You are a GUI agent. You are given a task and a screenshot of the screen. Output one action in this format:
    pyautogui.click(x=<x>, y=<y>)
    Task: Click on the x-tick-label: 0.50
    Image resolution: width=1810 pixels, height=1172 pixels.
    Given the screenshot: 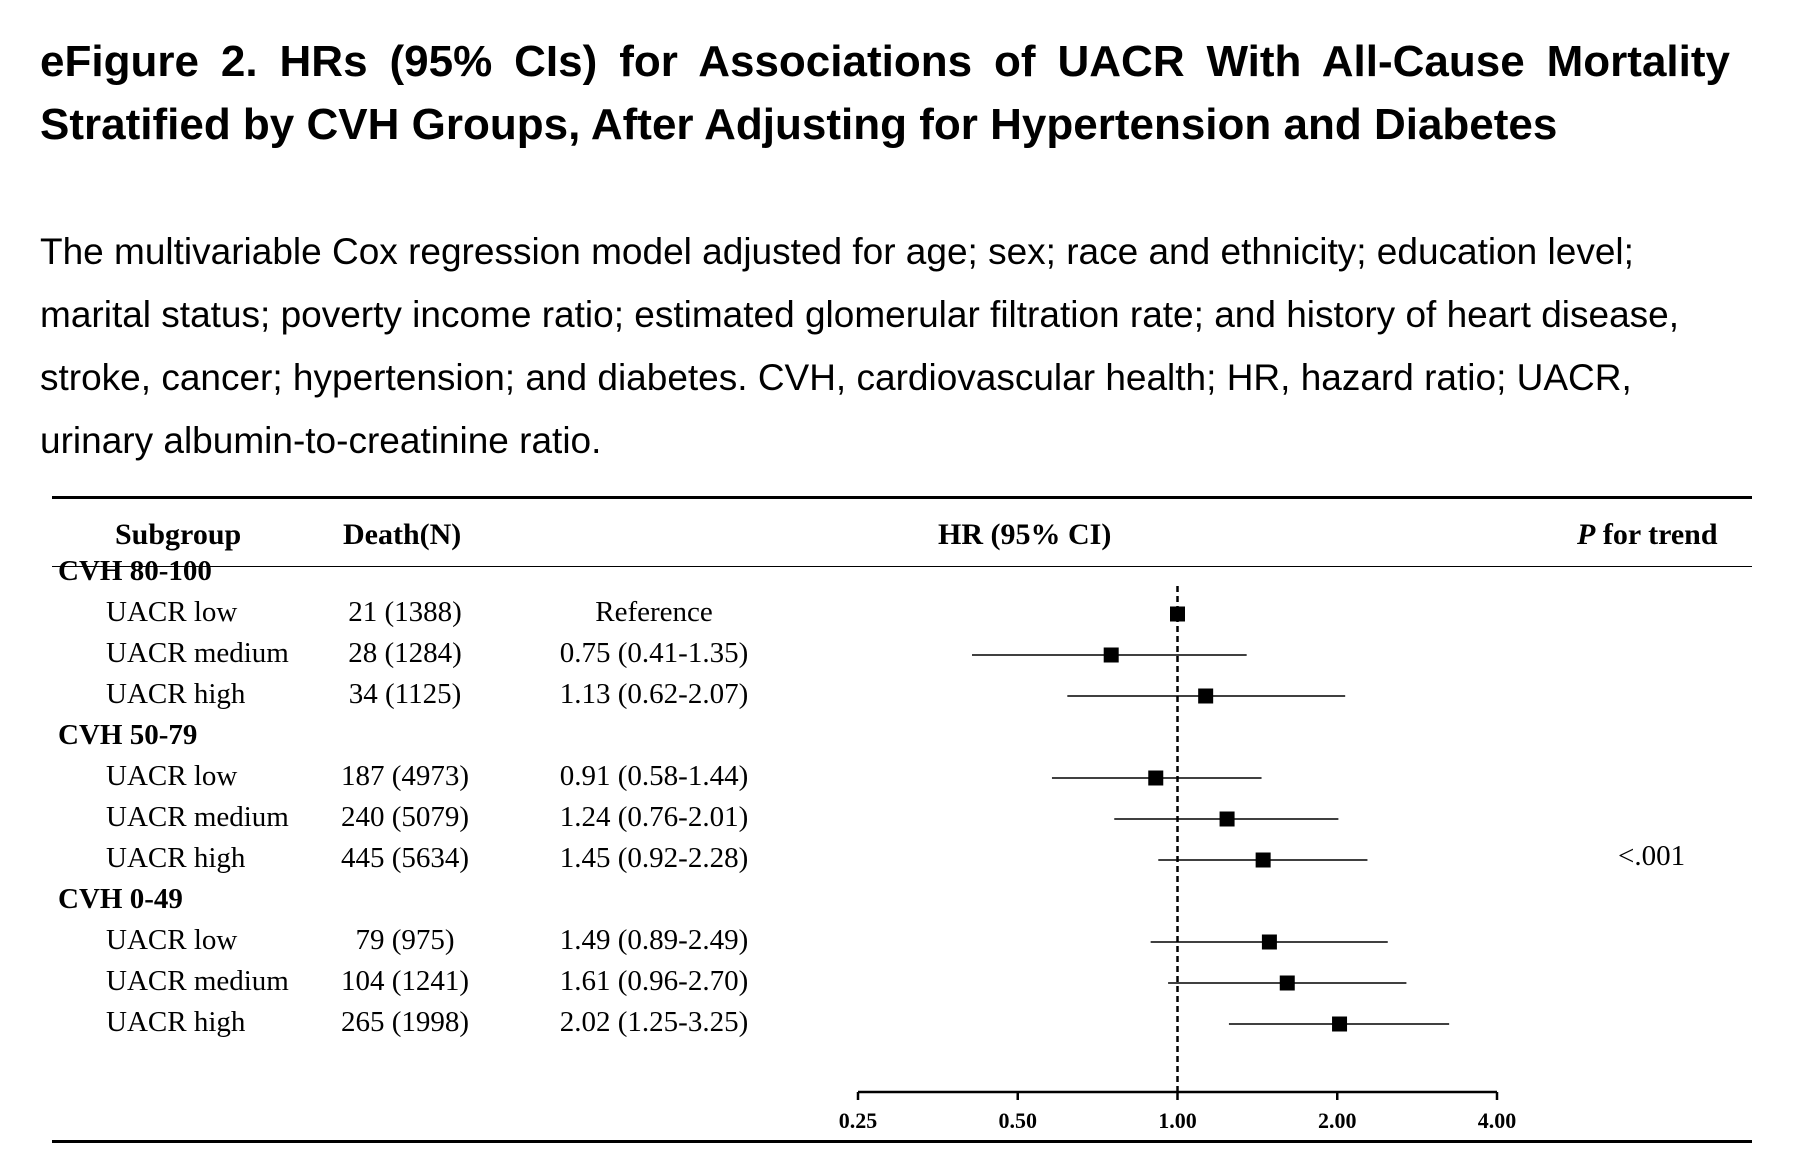 What is the action you would take?
    pyautogui.click(x=1018, y=1120)
    